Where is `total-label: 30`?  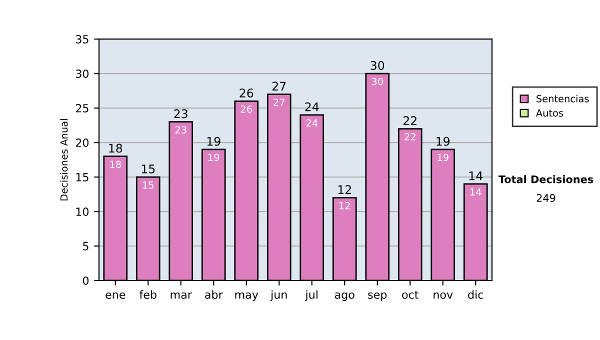 total-label: 30 is located at coordinates (377, 65).